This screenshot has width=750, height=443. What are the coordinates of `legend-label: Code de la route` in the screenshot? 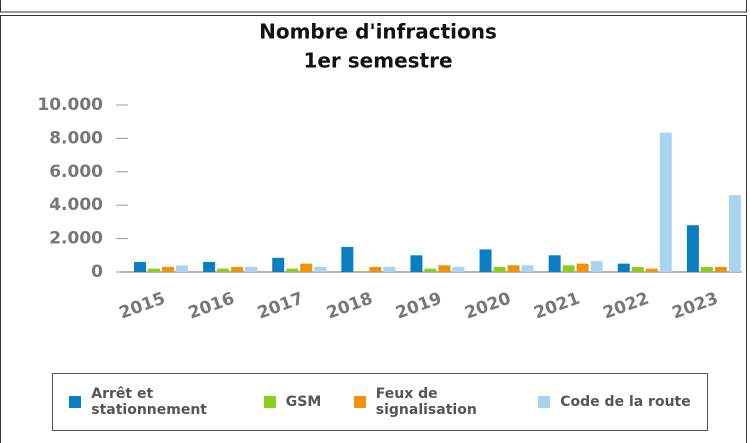 It's located at (625, 402).